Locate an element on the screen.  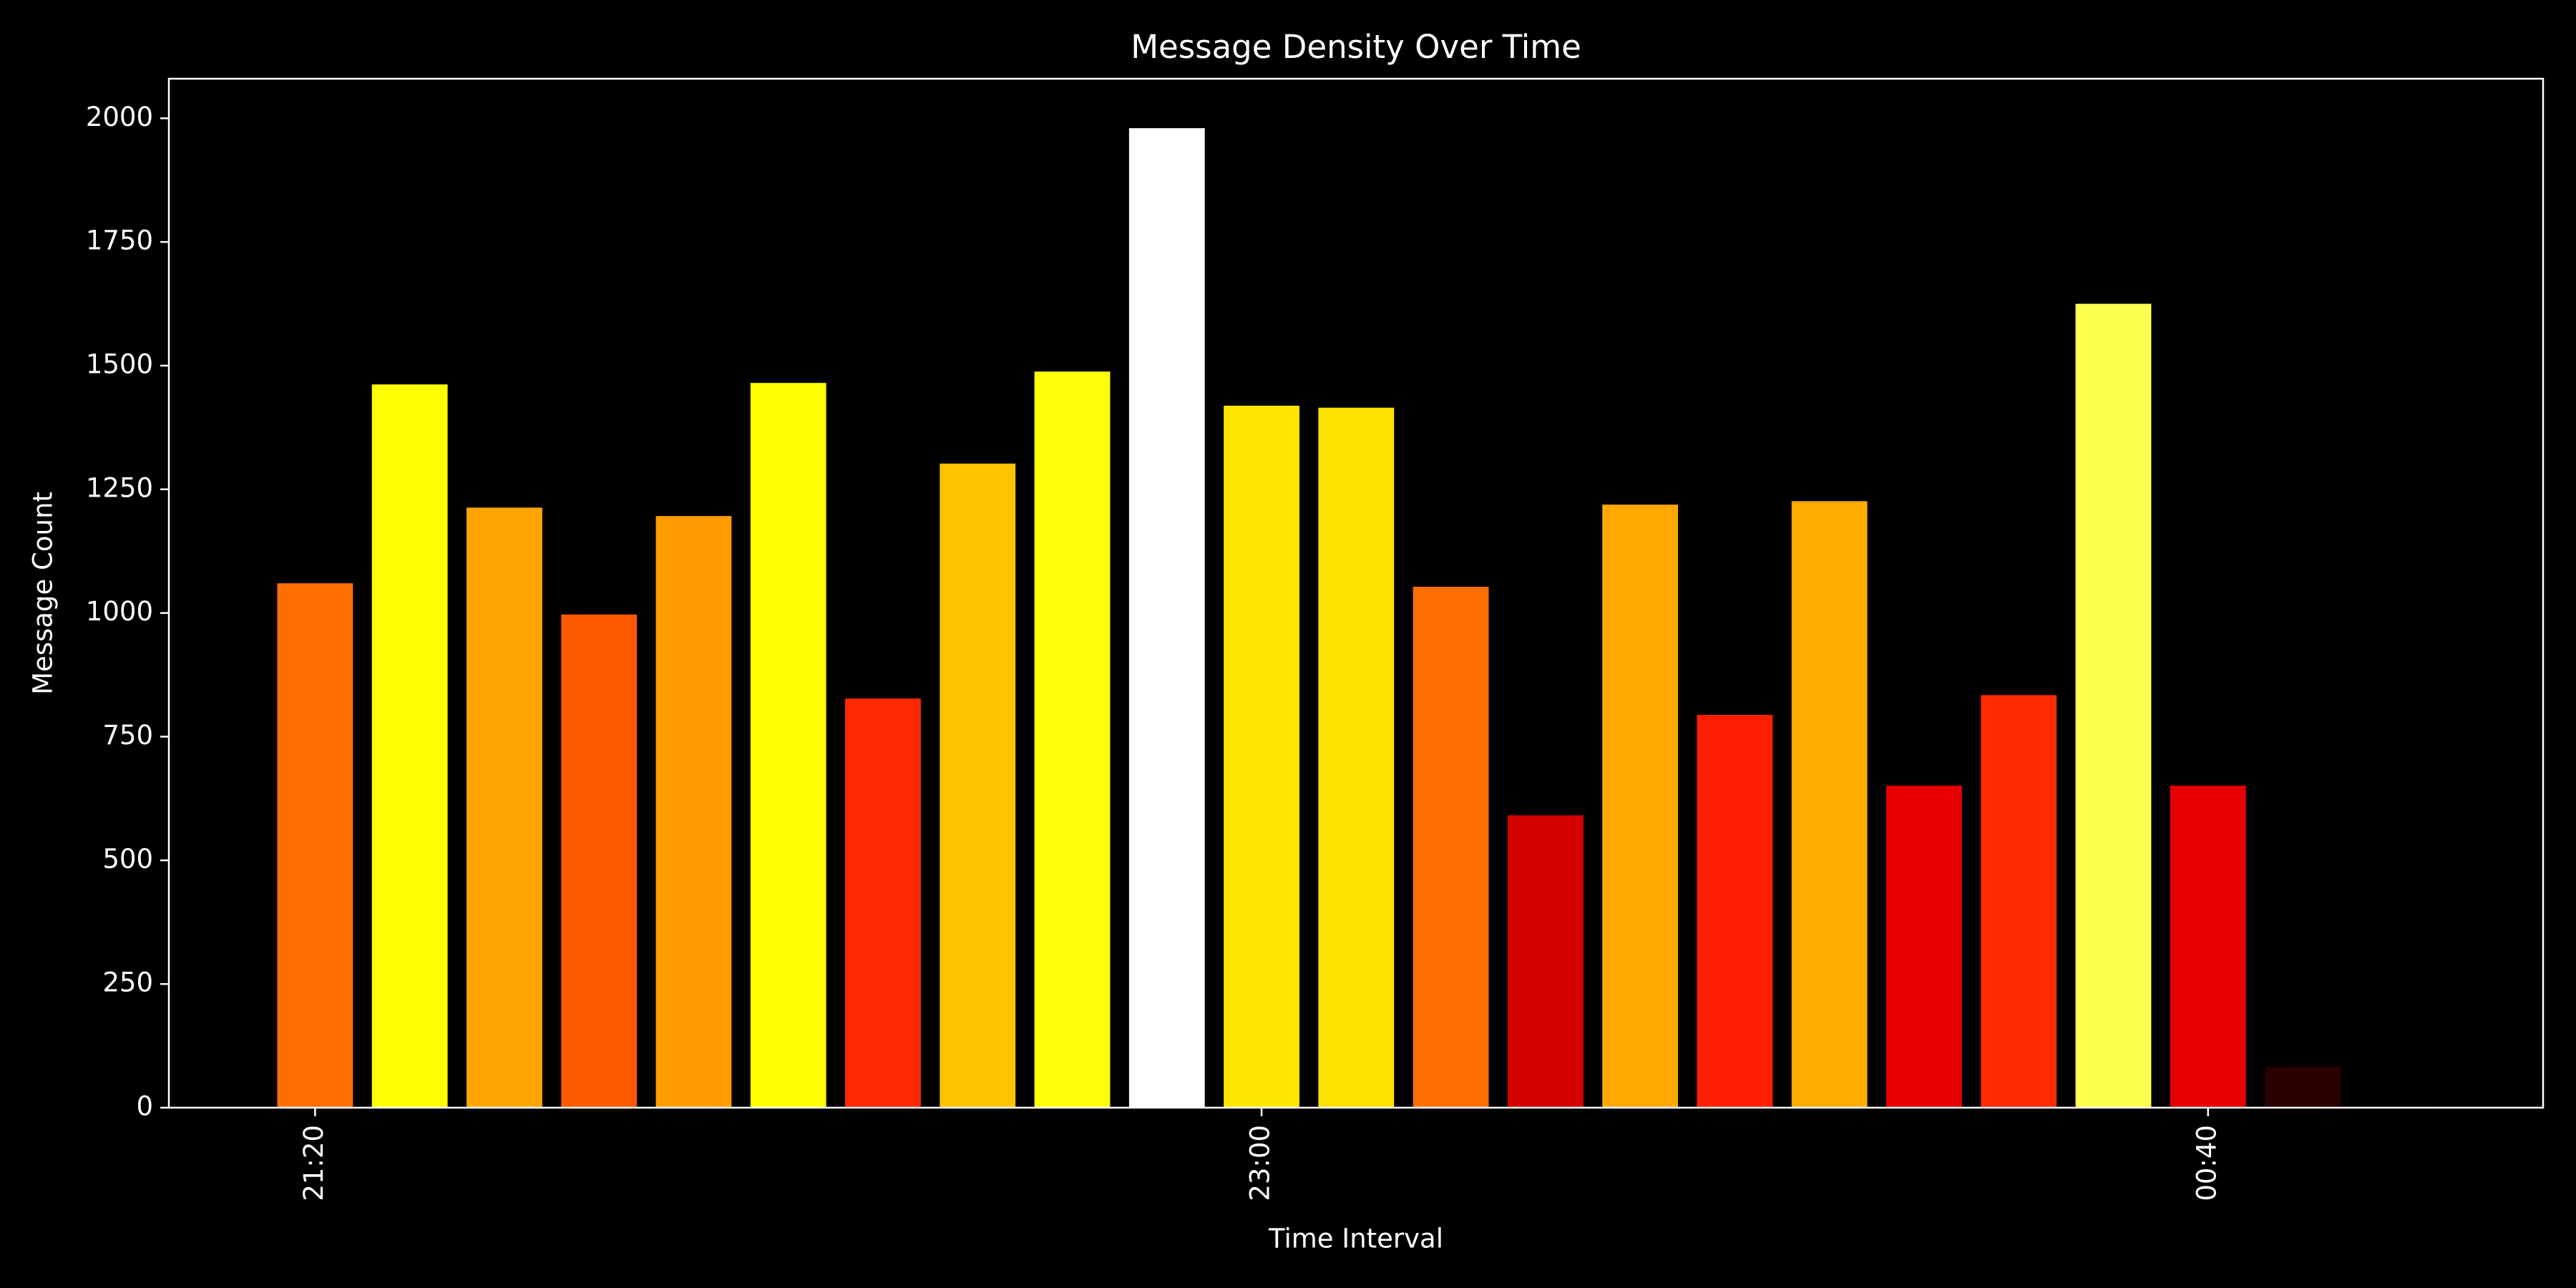
y-tick-label: 1500 is located at coordinates (119, 363).